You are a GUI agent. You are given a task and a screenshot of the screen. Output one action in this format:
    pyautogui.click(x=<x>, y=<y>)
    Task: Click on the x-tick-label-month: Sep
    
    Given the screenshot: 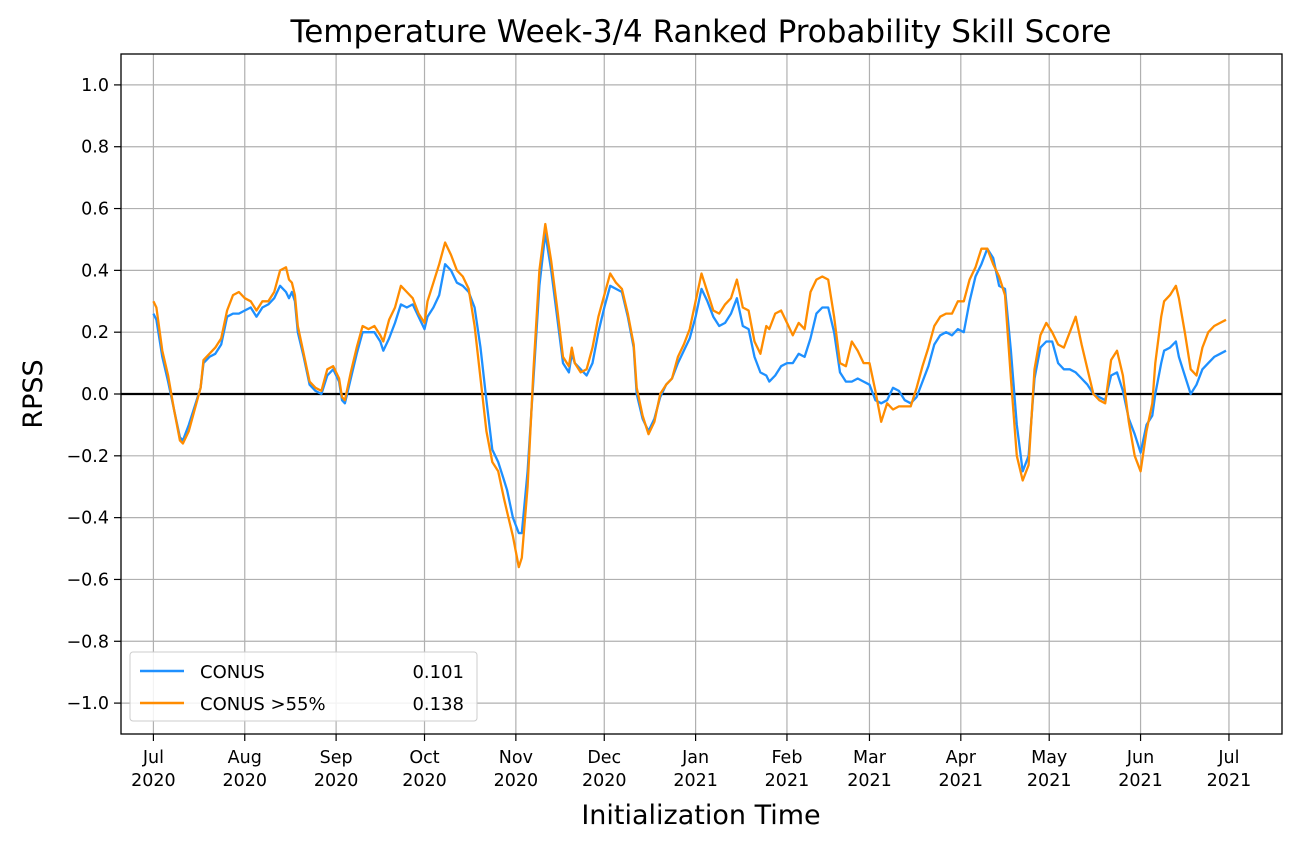 What is the action you would take?
    pyautogui.click(x=336, y=758)
    